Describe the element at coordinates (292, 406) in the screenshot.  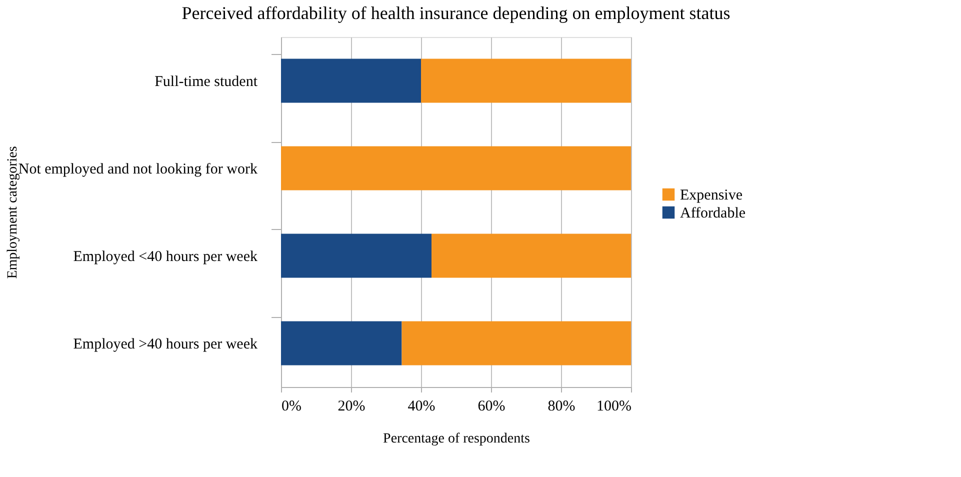
I see `x-tick-label: 0%` at that location.